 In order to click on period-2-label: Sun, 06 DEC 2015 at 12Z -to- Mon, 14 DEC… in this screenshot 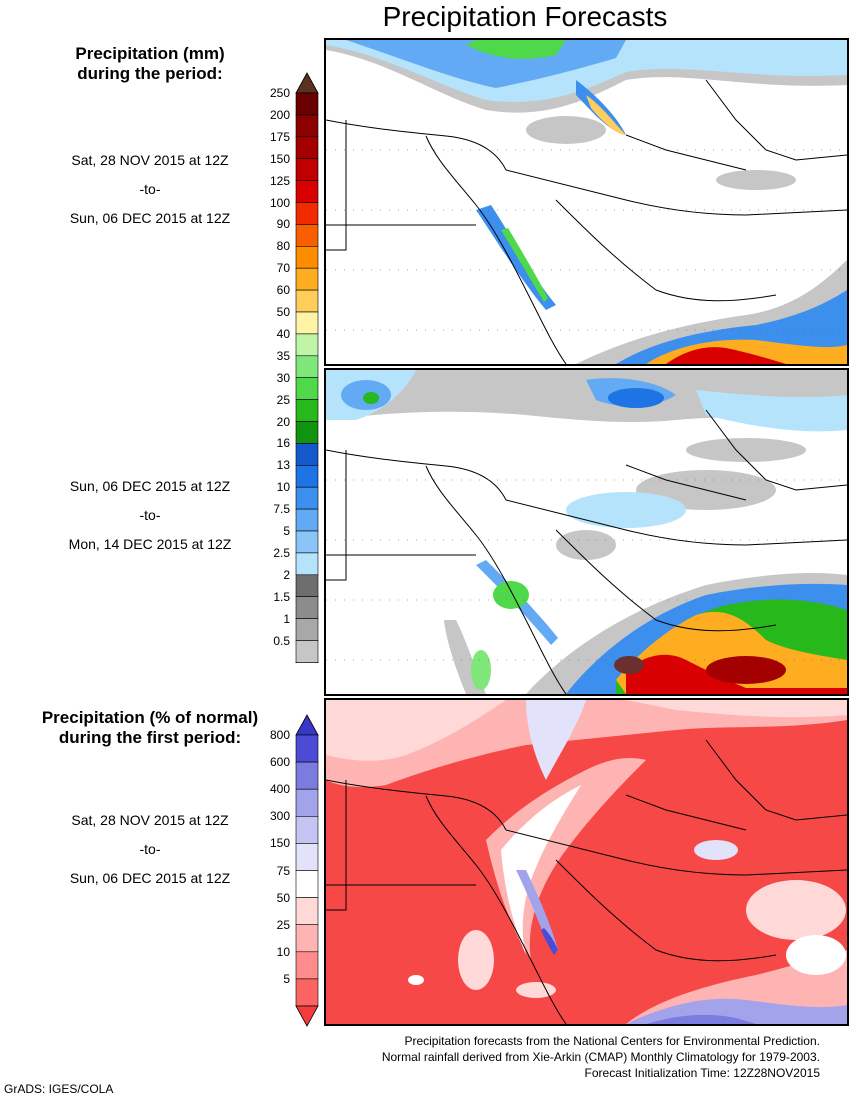, I will do `click(150, 515)`.